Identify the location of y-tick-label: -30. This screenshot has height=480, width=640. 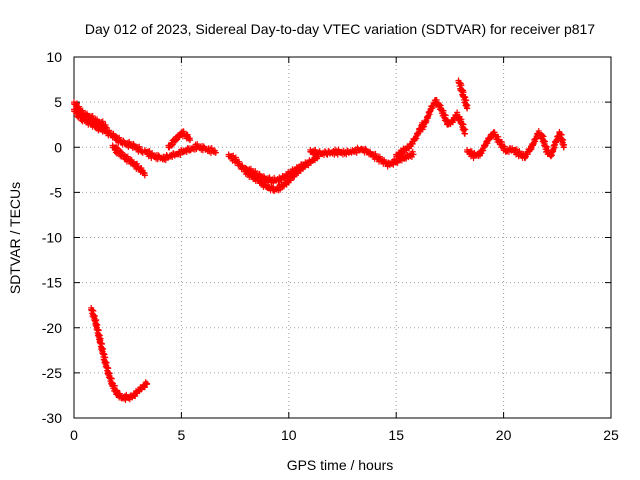
(52, 418).